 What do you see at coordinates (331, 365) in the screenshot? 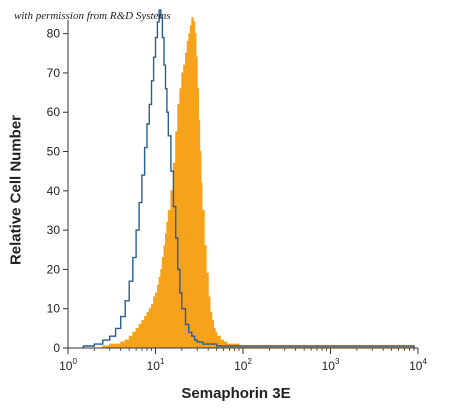
I see `x-tick-label: 10³` at bounding box center [331, 365].